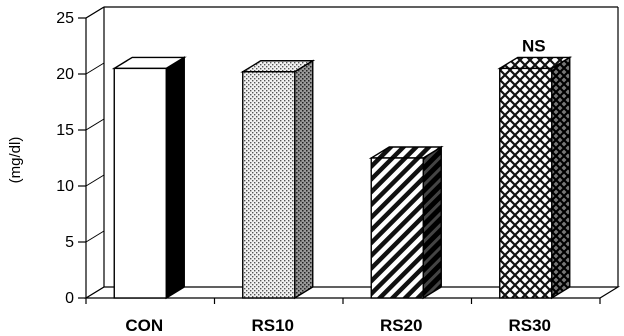 Image resolution: width=624 pixels, height=336 pixels. What do you see at coordinates (69, 298) in the screenshot?
I see `y-tick-label: 0` at bounding box center [69, 298].